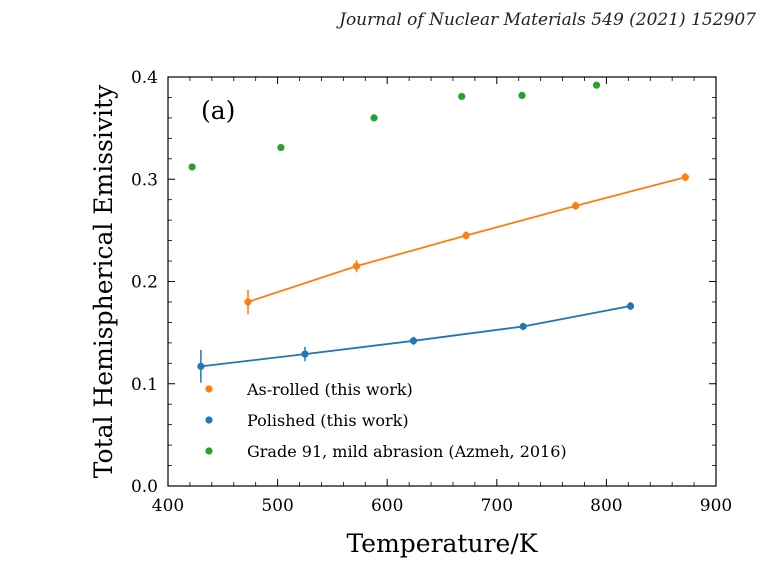 The image size is (781, 566). What do you see at coordinates (218, 110) in the screenshot?
I see `panel-label: (a)` at bounding box center [218, 110].